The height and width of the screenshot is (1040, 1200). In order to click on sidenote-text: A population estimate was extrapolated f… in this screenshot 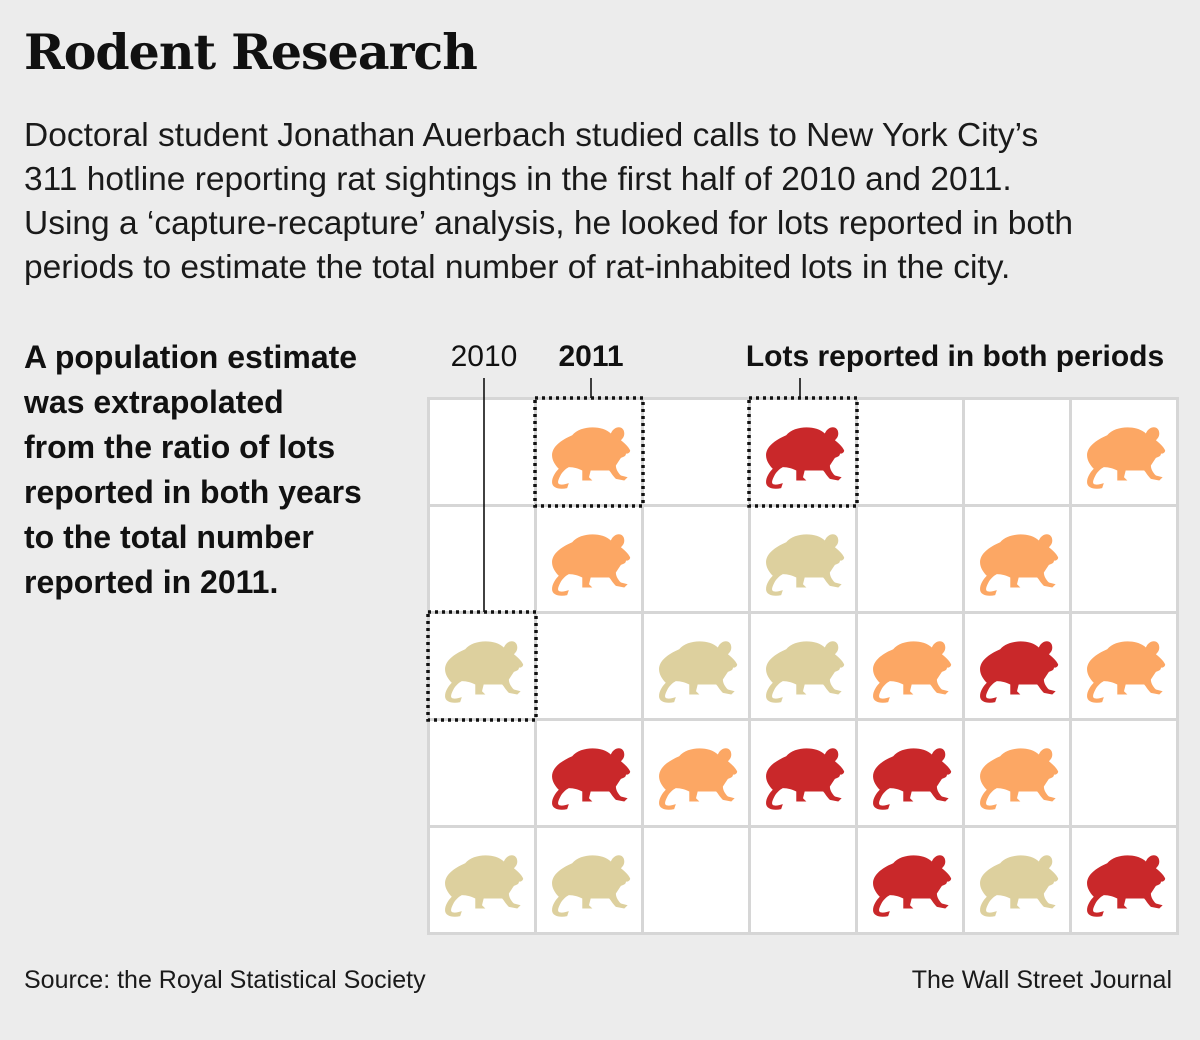, I will do `click(214, 470)`.